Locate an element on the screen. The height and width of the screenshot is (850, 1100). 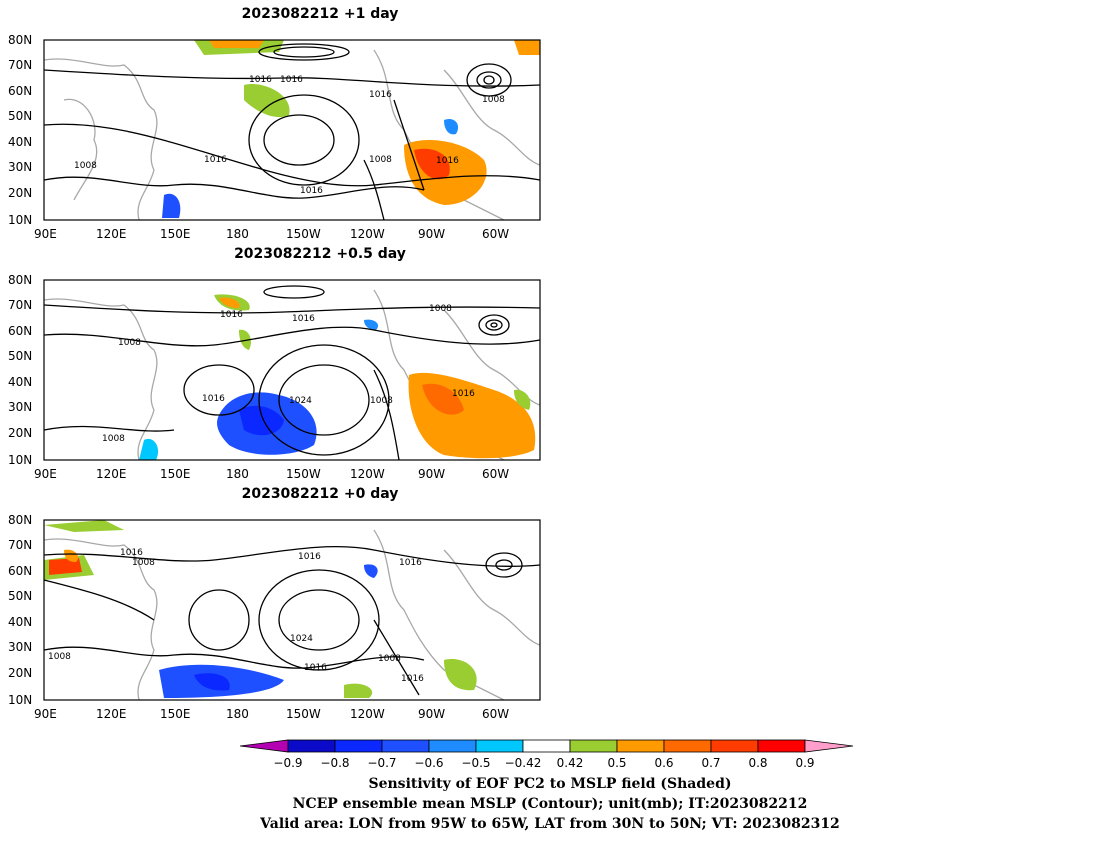
colorbar-boxes is located at coordinates (547, 746).